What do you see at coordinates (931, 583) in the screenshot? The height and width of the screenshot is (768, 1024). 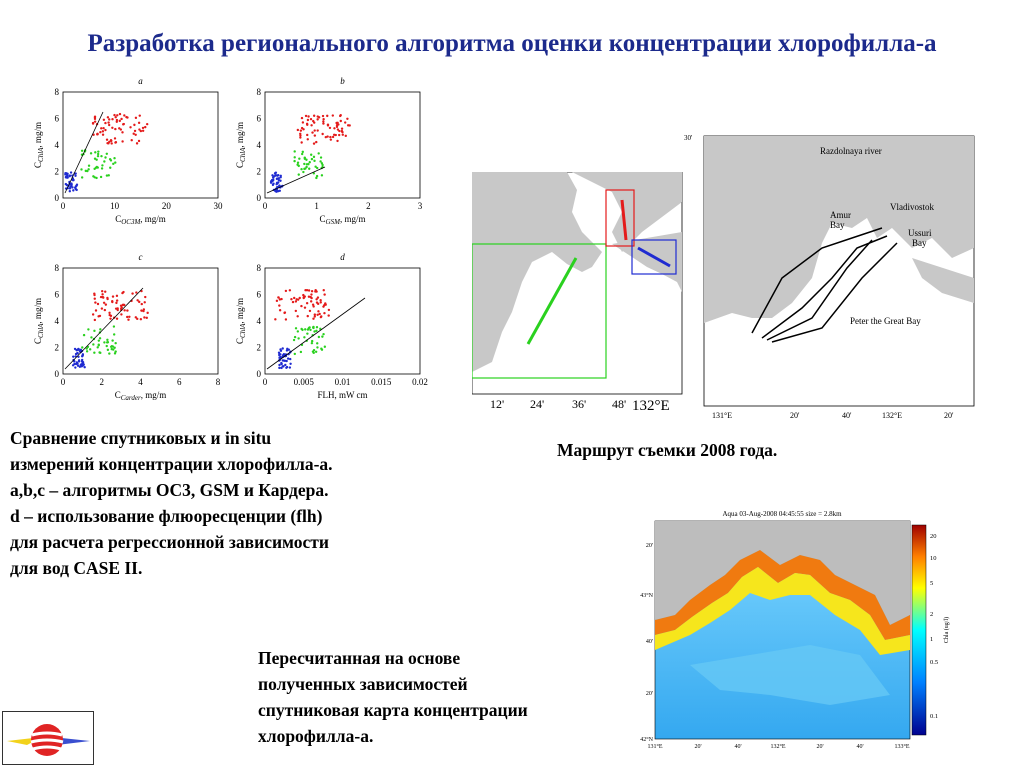 I see `colorbar-tick-label: 5` at bounding box center [931, 583].